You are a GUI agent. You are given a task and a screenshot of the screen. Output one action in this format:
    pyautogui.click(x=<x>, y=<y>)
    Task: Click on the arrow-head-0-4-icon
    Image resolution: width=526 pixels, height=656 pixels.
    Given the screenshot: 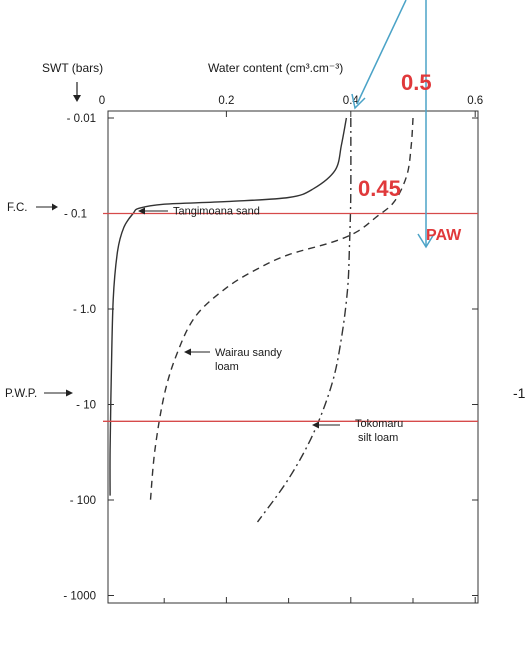 What is the action you would take?
    pyautogui.click(x=358, y=101)
    